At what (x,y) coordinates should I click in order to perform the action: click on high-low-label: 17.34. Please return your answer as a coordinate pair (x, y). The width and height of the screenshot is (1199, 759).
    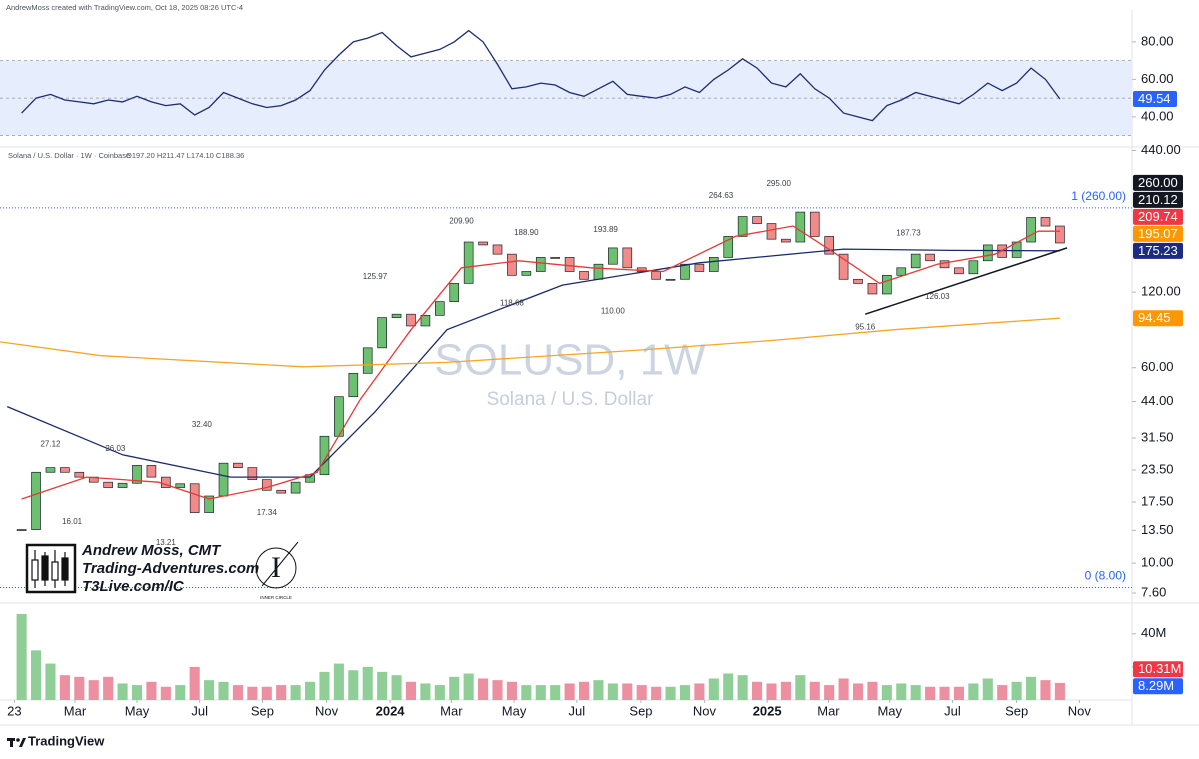
    Looking at the image, I should click on (267, 512).